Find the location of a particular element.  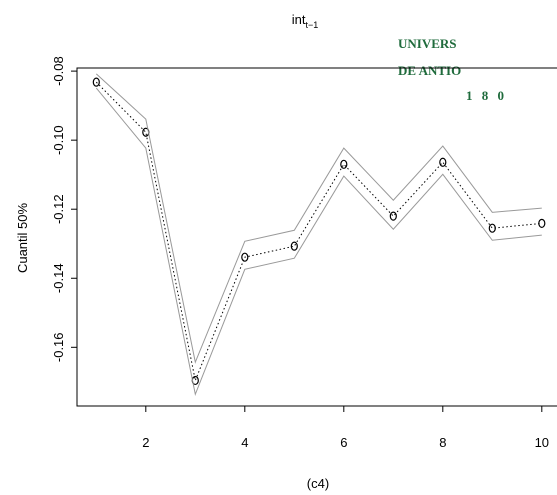

y-tick-label: -0.10 is located at coordinates (58, 140).